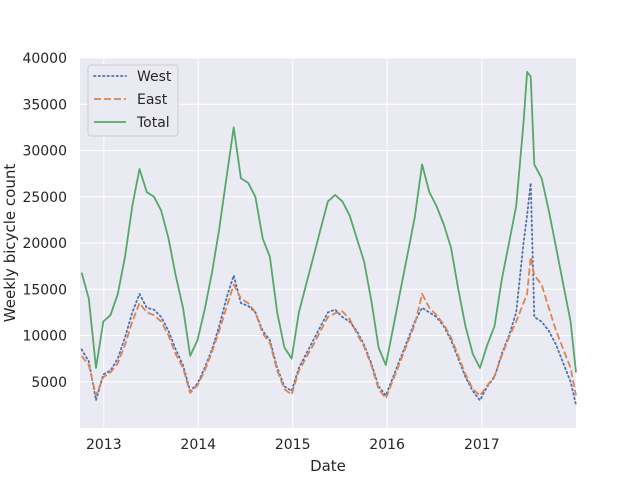 This screenshot has width=640, height=480. What do you see at coordinates (152, 100) in the screenshot?
I see `legend-label-east: East` at bounding box center [152, 100].